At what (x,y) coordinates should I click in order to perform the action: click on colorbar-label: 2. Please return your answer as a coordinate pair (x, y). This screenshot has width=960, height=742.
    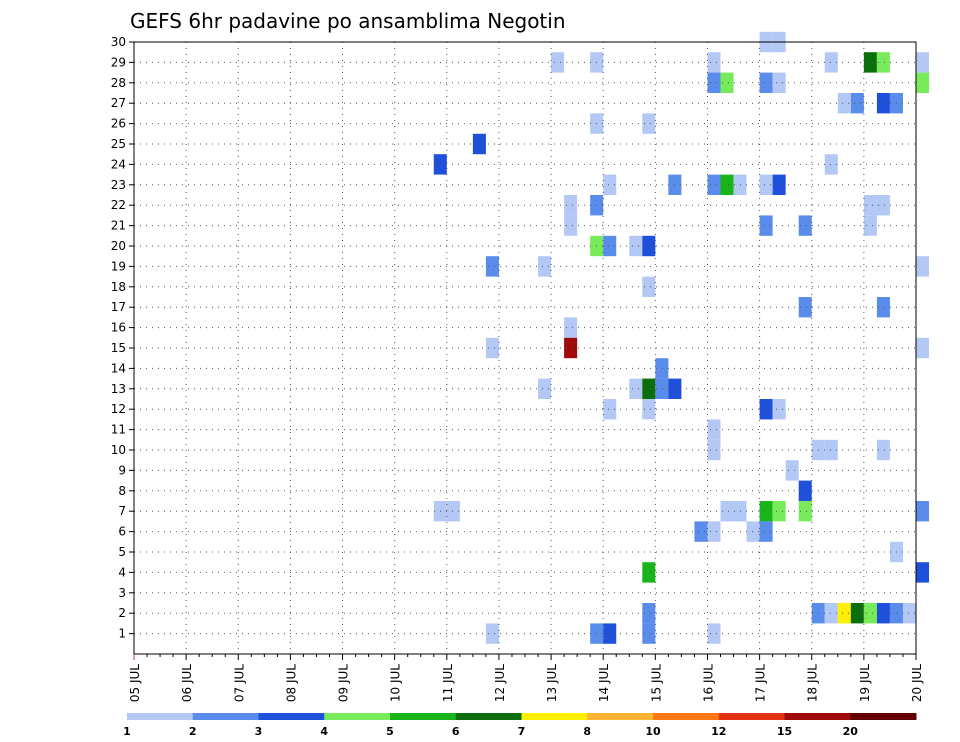
    Looking at the image, I should click on (193, 731).